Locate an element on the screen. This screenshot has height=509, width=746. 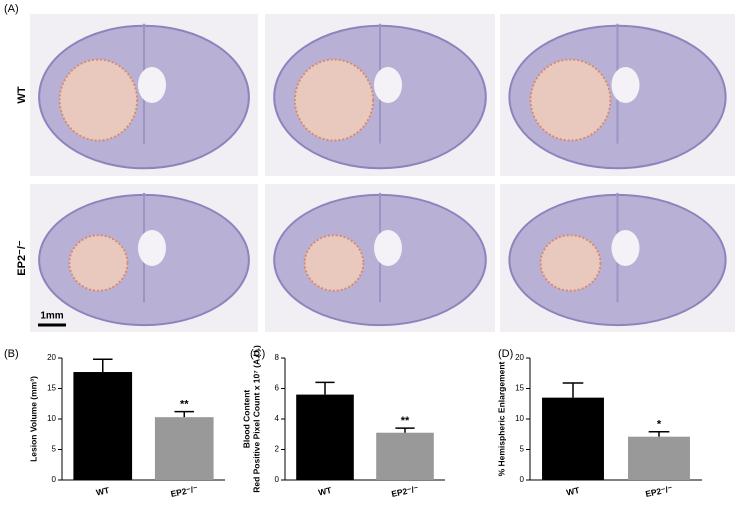
panel-label: (B) is located at coordinates (11, 354).